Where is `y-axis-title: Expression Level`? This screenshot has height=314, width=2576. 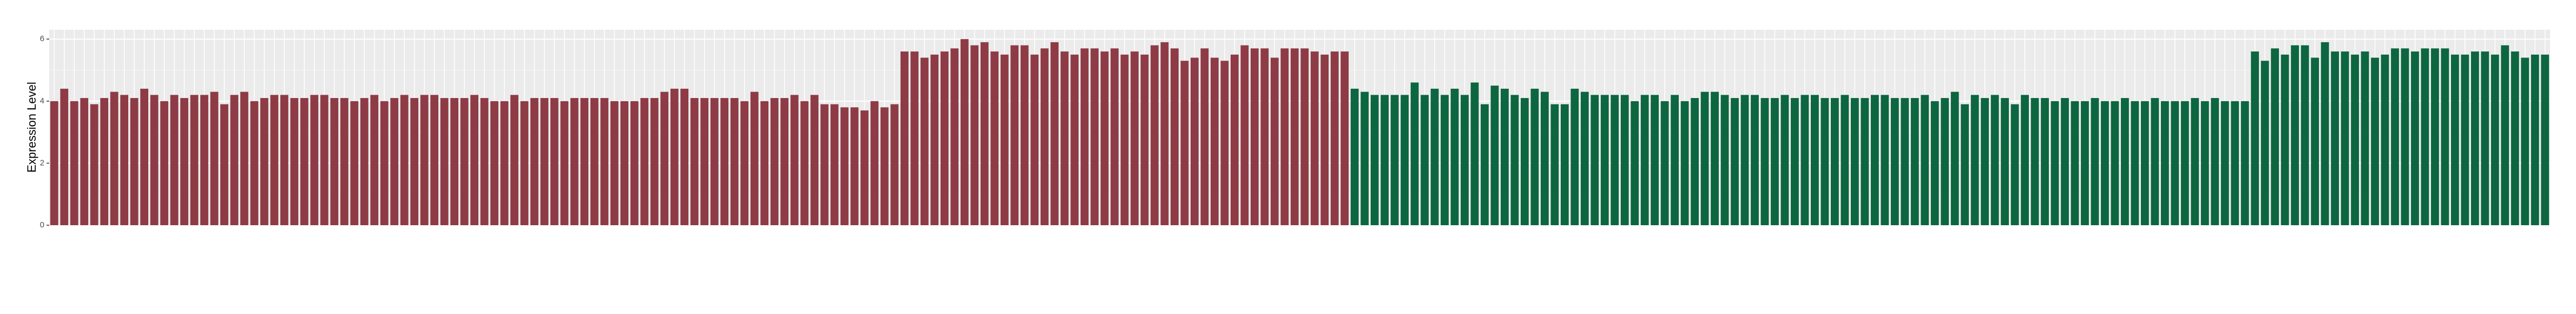 y-axis-title: Expression Level is located at coordinates (31, 127).